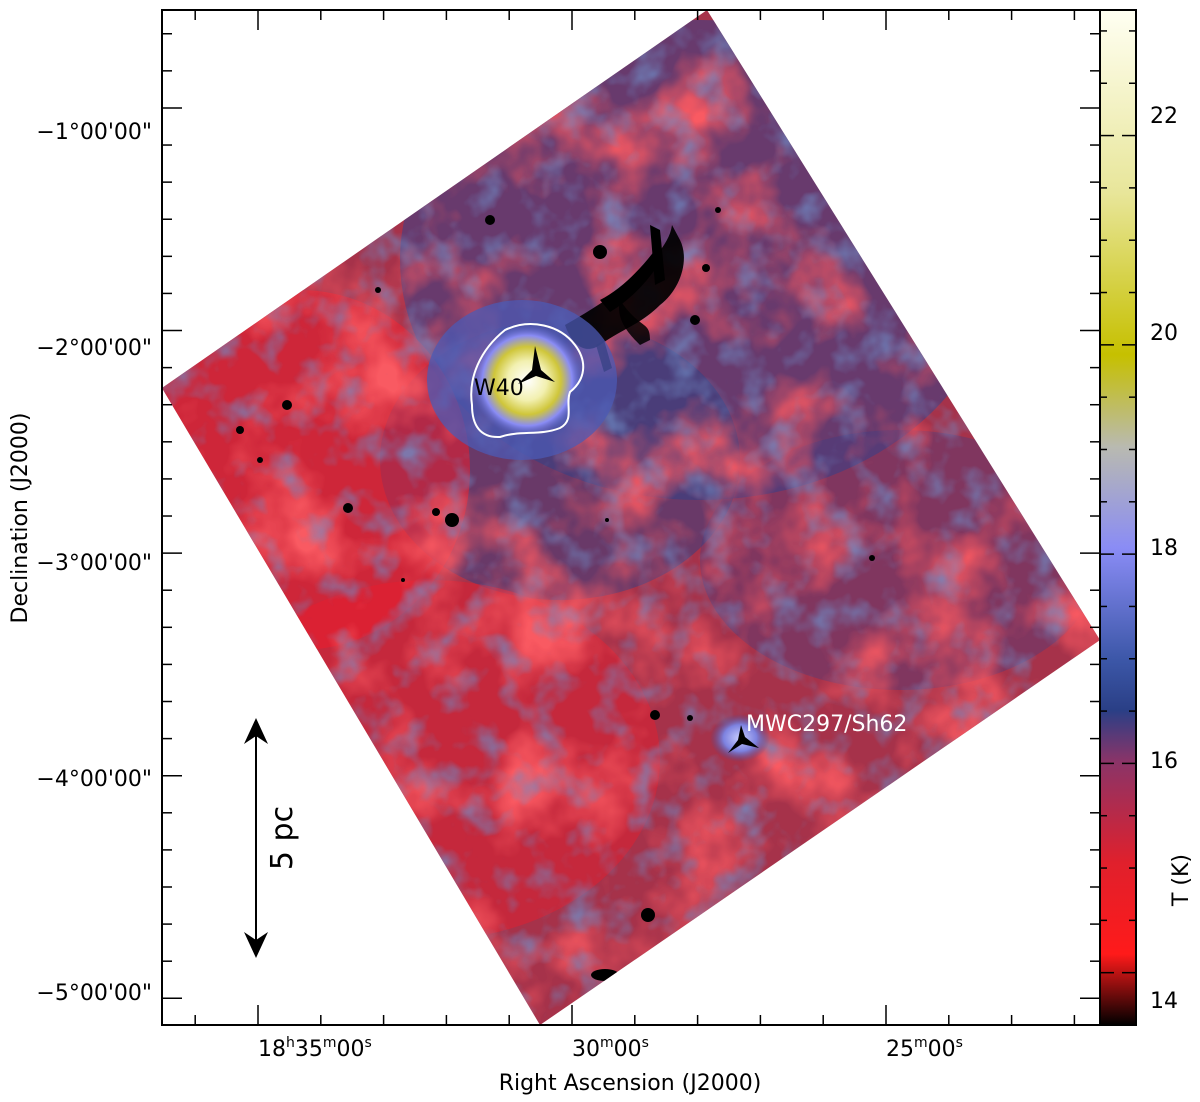 The height and width of the screenshot is (1102, 1200). I want to click on mwc297-marker: MWC297/Sh62, so click(817, 732).